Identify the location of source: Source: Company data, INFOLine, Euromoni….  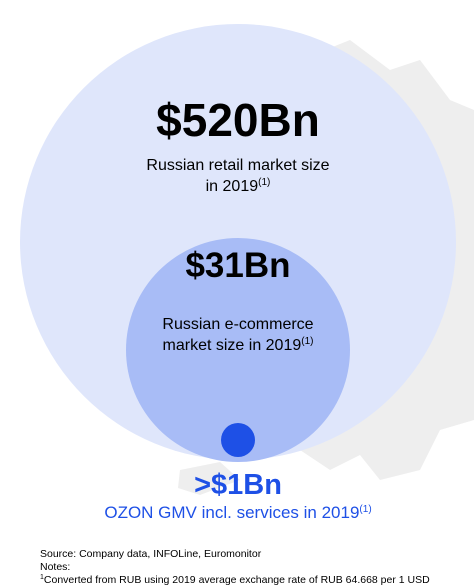
(151, 554).